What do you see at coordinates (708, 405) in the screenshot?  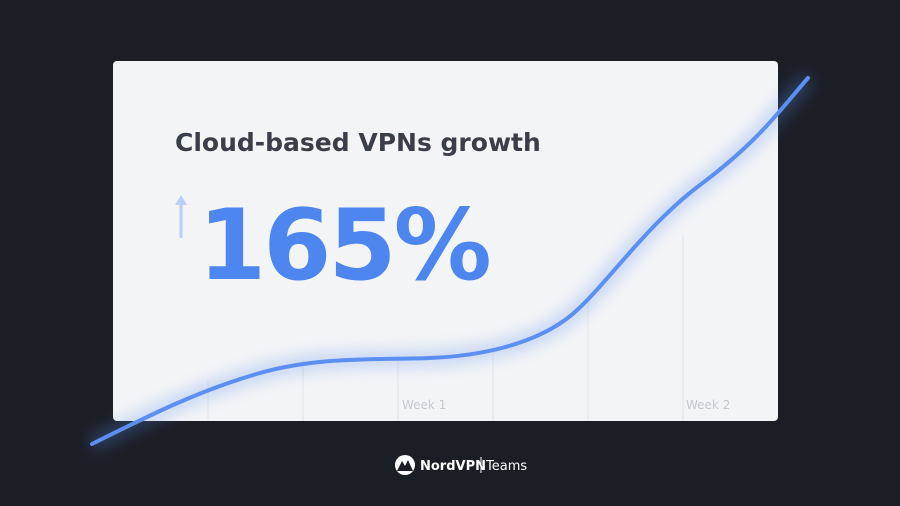 I see `week-label: Week 2` at bounding box center [708, 405].